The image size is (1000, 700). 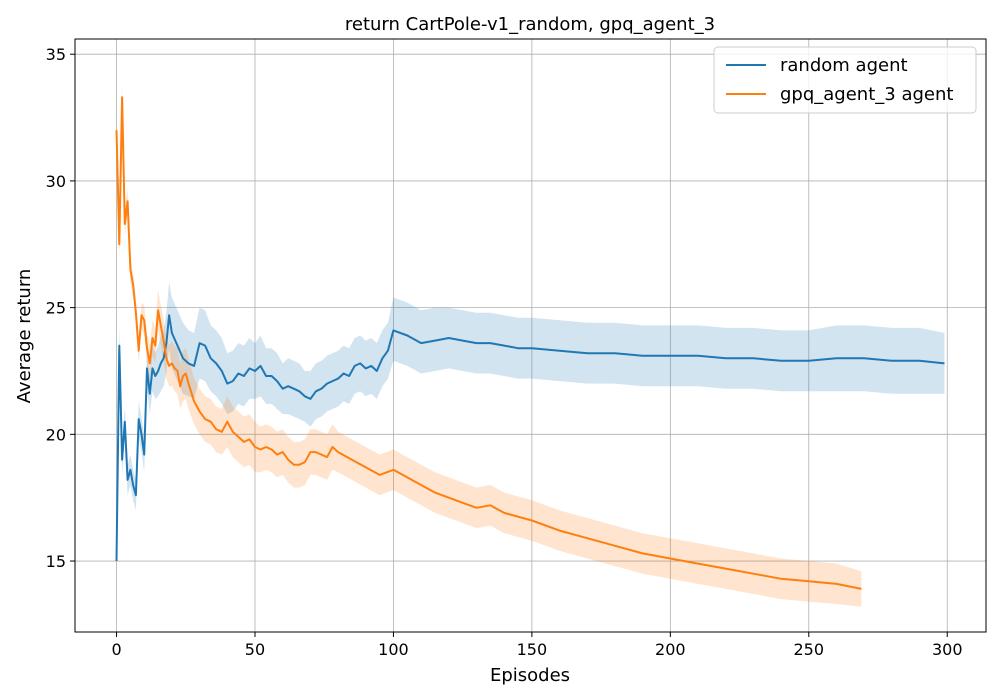 What do you see at coordinates (24, 336) in the screenshot?
I see `y-axis-label: Average return` at bounding box center [24, 336].